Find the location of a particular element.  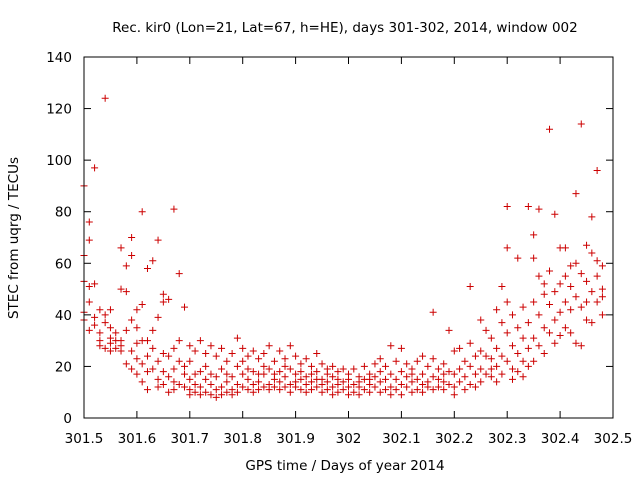

x-tick-label: 301.7 is located at coordinates (189, 439).